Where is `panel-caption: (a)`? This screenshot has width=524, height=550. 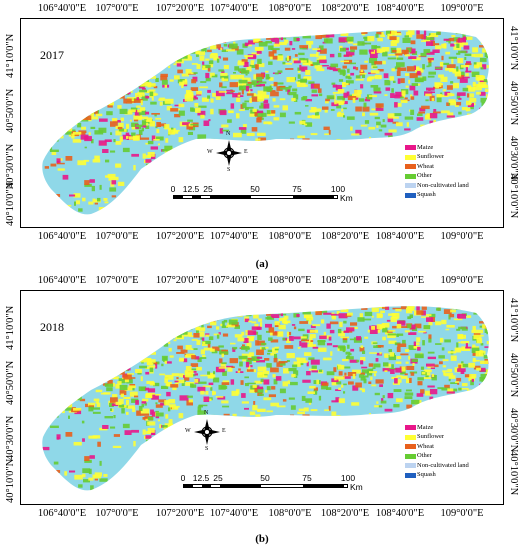 panel-caption: (a) is located at coordinates (262, 264).